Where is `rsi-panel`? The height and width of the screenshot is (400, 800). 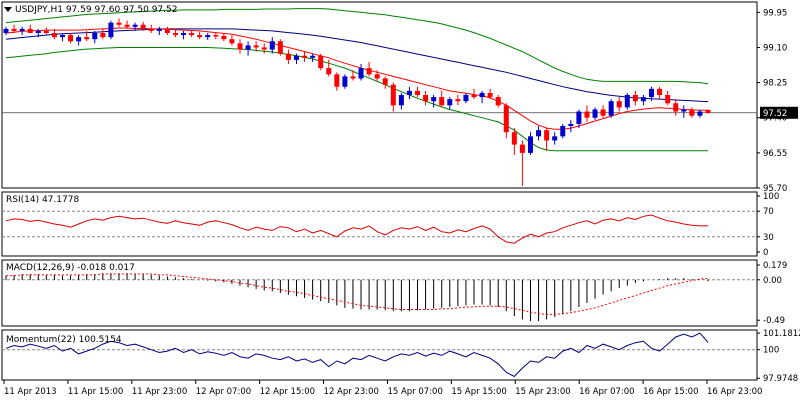
rsi-panel is located at coordinates (379, 227).